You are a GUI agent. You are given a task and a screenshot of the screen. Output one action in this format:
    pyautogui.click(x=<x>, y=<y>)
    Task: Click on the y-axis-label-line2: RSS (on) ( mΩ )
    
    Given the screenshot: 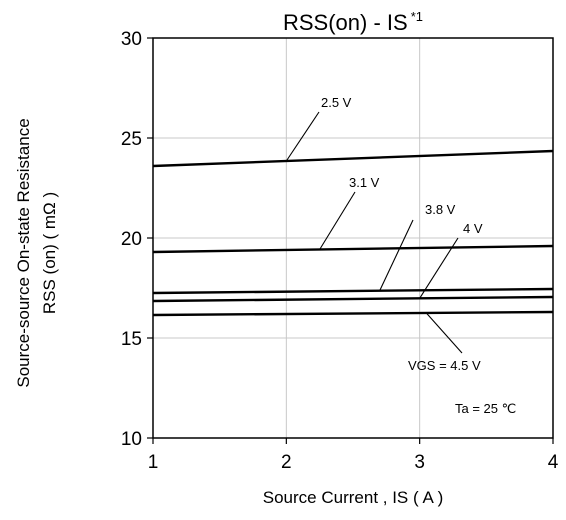 What is the action you would take?
    pyautogui.click(x=49, y=253)
    